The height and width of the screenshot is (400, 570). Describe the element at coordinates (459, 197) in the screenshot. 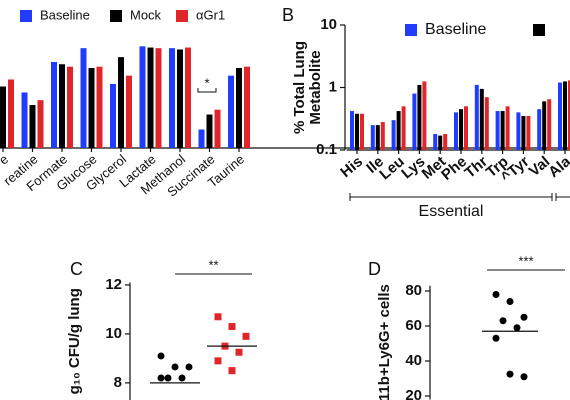

I see `group-bracket` at that location.